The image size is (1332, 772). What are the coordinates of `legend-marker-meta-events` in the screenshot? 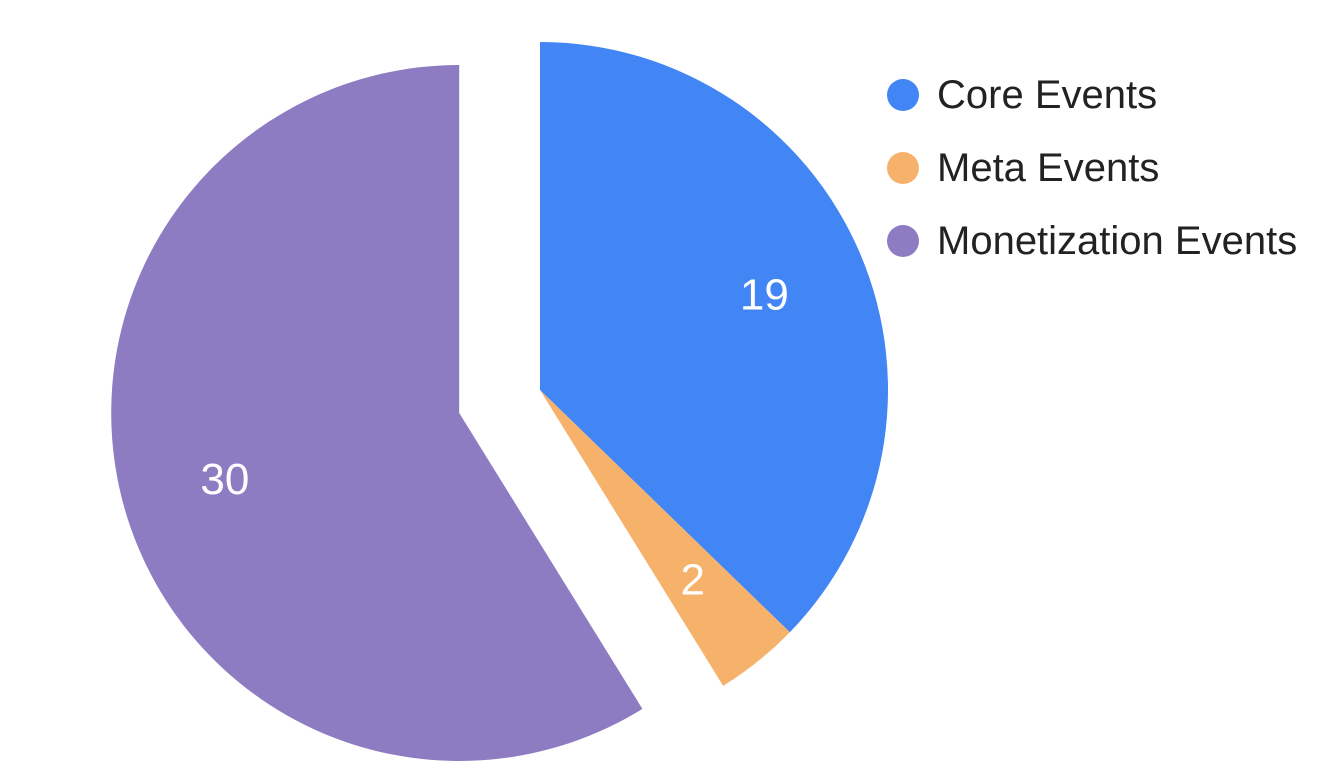 It's located at (903, 168).